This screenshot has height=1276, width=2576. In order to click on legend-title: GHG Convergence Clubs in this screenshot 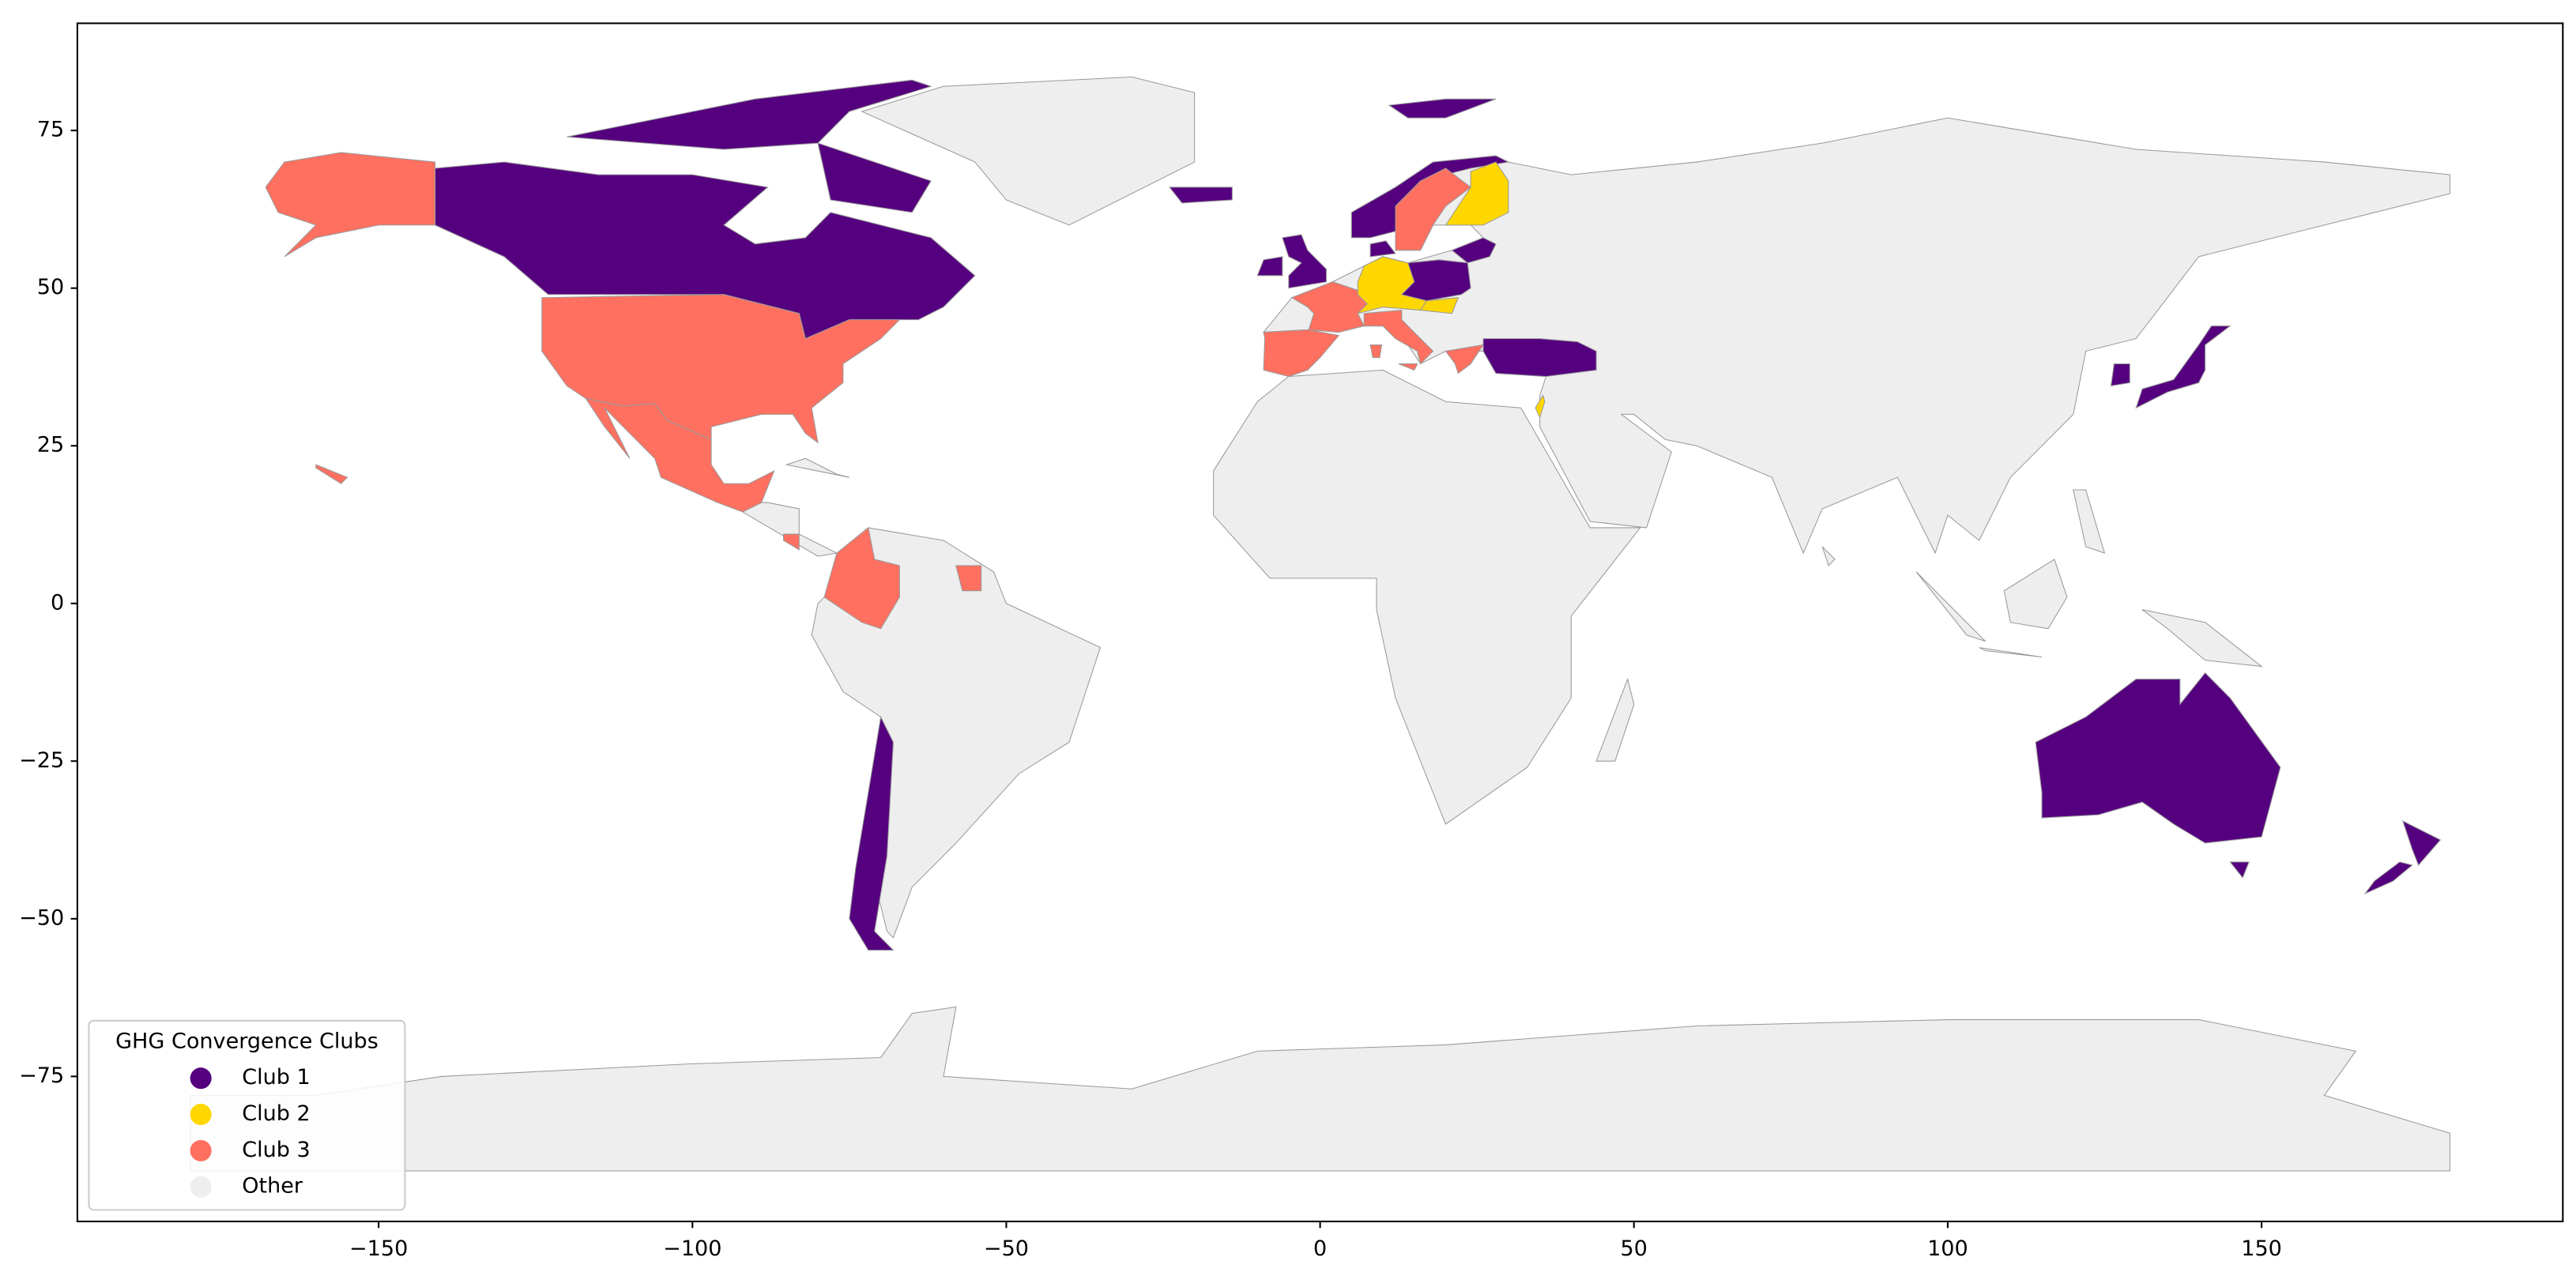, I will do `click(246, 1041)`.